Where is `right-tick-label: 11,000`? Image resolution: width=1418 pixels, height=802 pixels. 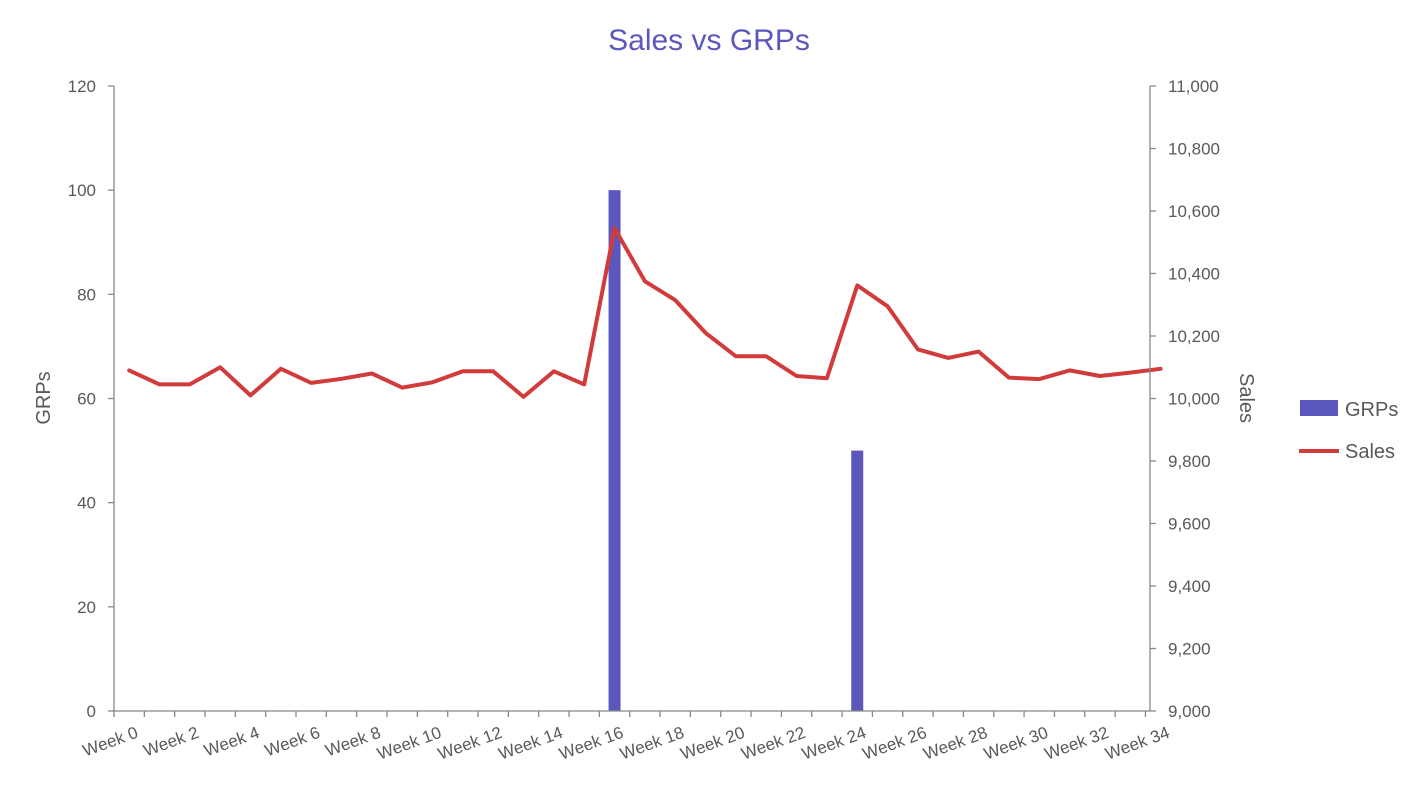 right-tick-label: 11,000 is located at coordinates (1193, 86).